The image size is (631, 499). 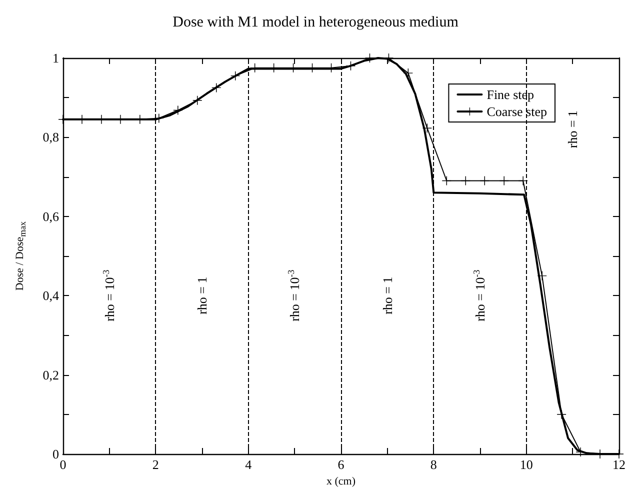 What do you see at coordinates (526, 464) in the screenshot?
I see `x-tick-label: 10` at bounding box center [526, 464].